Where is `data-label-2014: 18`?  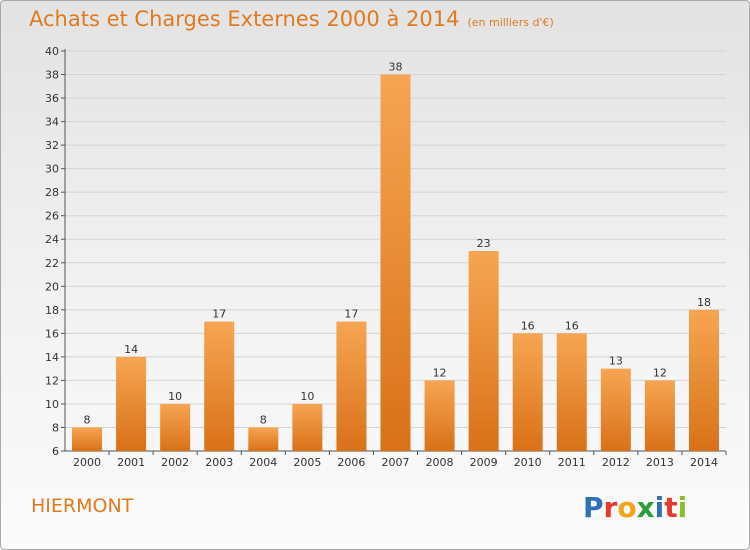
data-label-2014: 18 is located at coordinates (704, 302).